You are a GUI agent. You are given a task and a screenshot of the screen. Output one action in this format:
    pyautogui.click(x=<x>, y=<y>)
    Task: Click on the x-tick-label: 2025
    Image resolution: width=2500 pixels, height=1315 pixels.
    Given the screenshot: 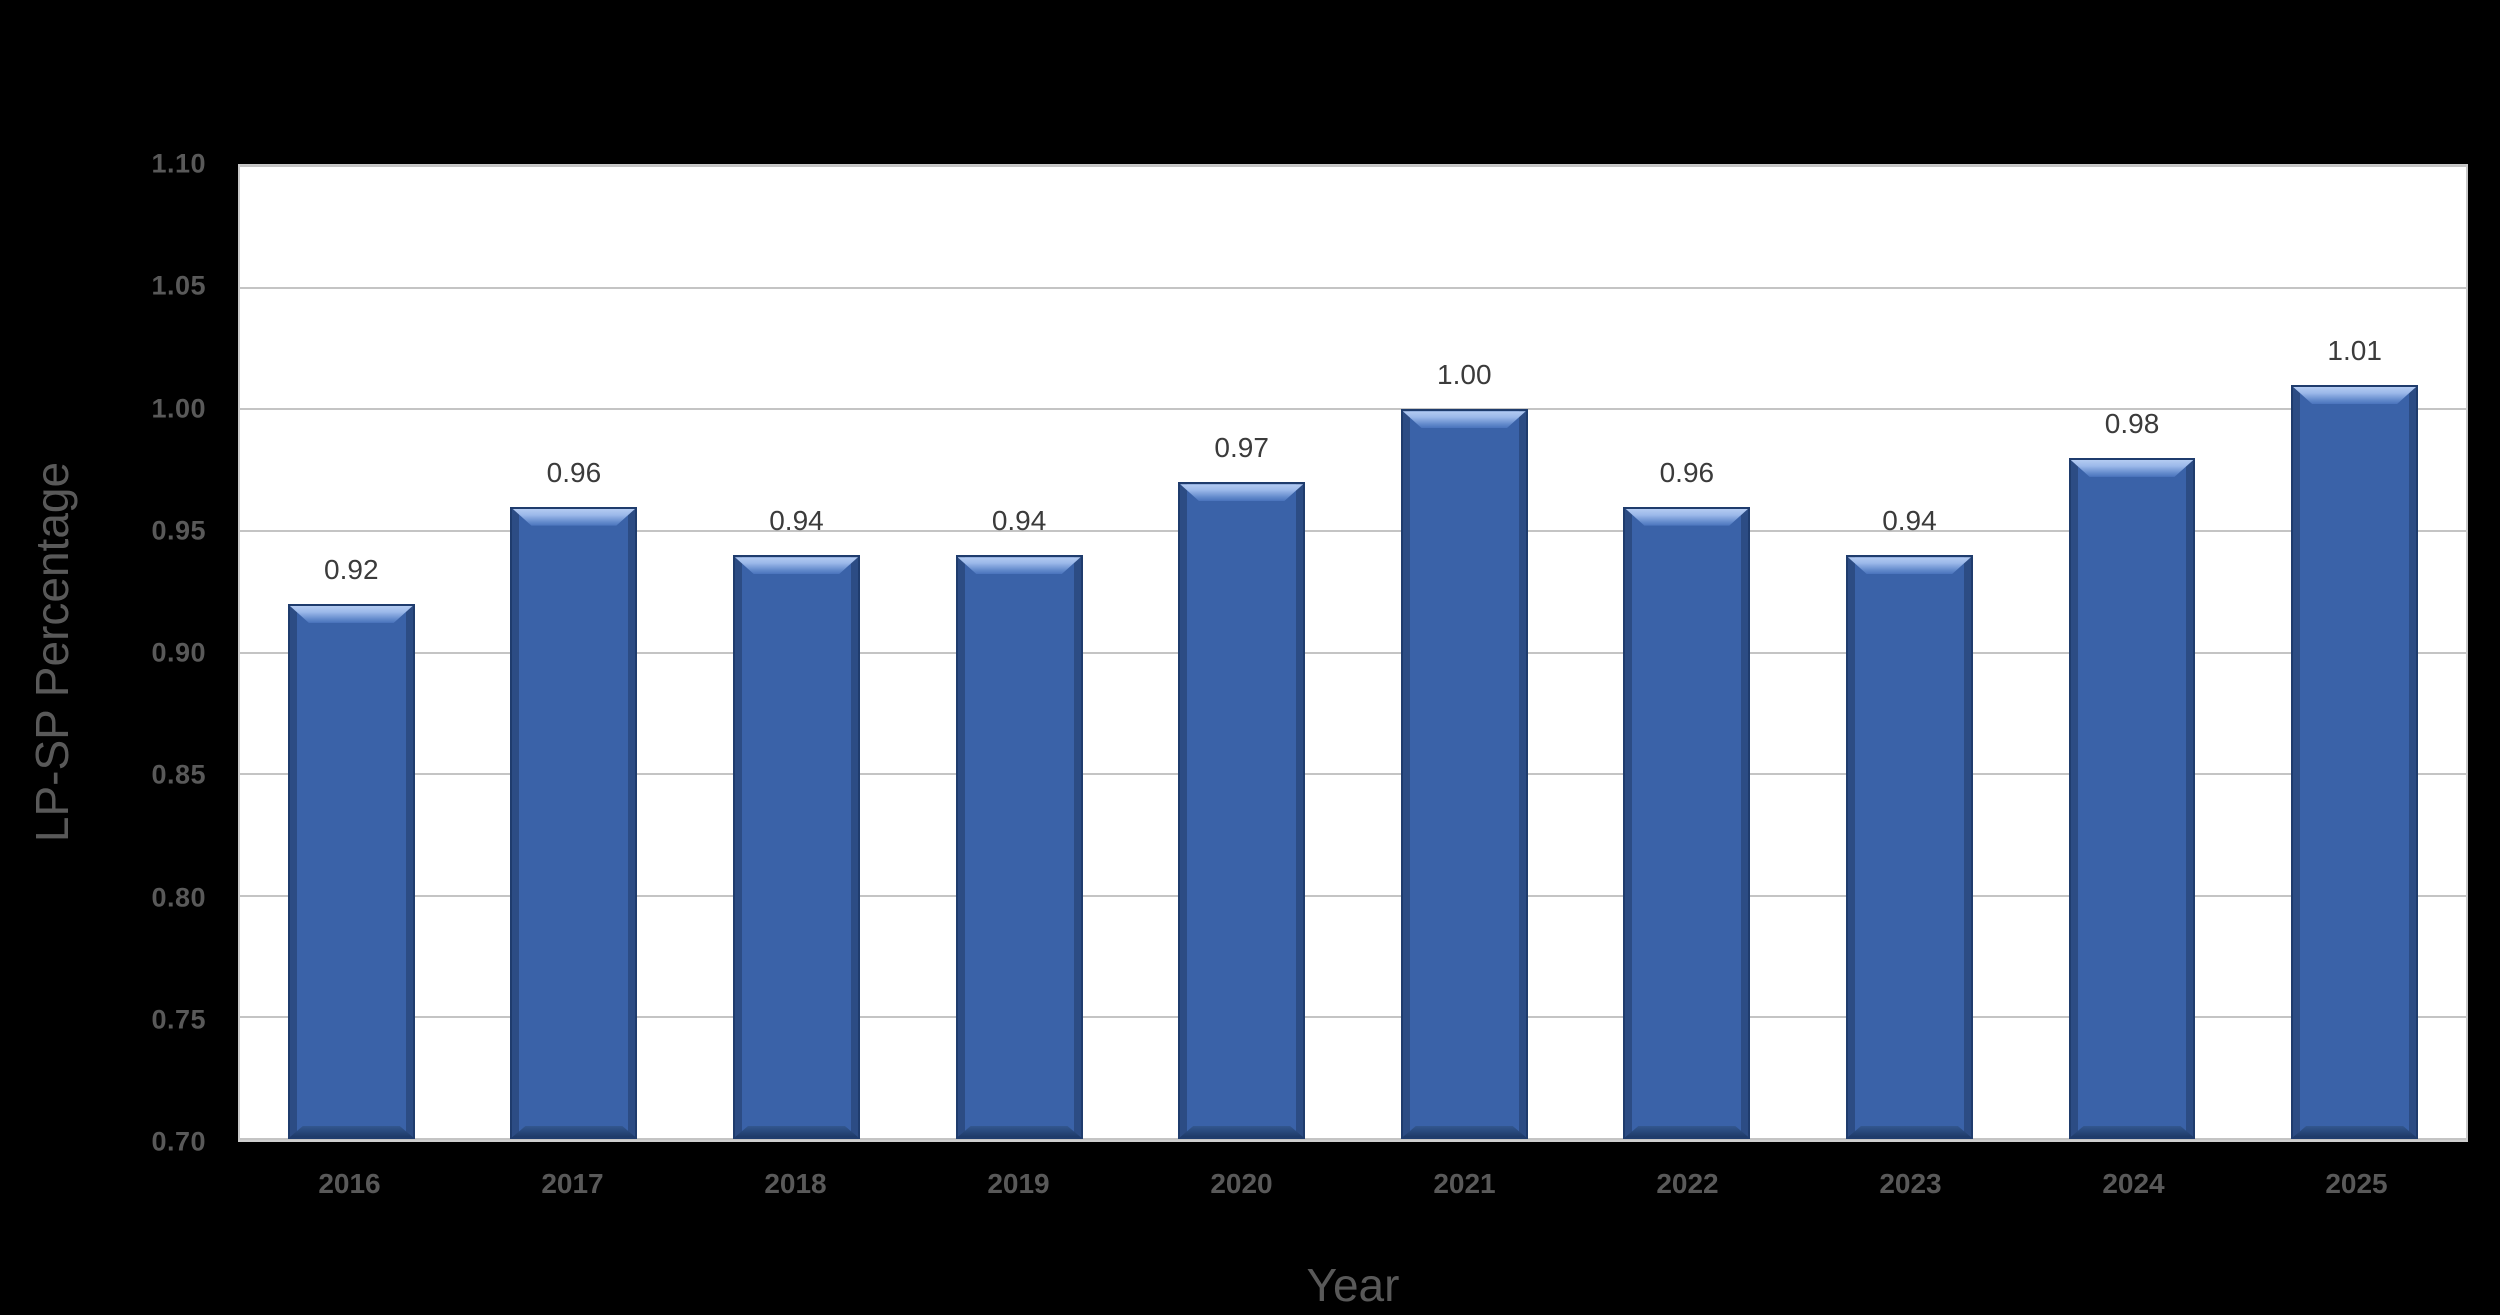 What is the action you would take?
    pyautogui.click(x=2356, y=1183)
    